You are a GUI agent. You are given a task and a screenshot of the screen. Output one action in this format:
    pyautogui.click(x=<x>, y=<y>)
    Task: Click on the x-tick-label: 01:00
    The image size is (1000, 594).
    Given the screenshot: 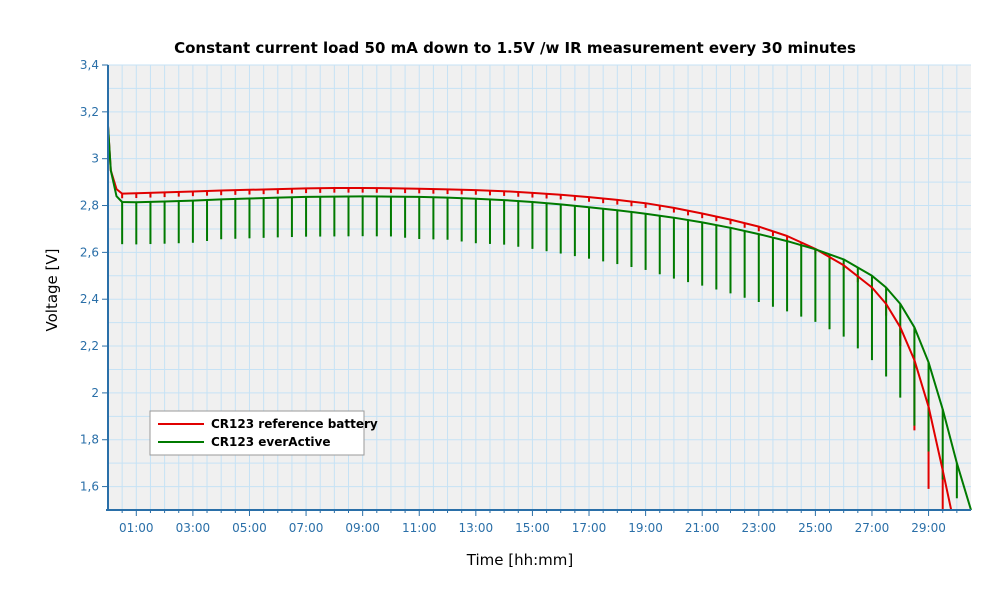 What is the action you would take?
    pyautogui.click(x=136, y=528)
    